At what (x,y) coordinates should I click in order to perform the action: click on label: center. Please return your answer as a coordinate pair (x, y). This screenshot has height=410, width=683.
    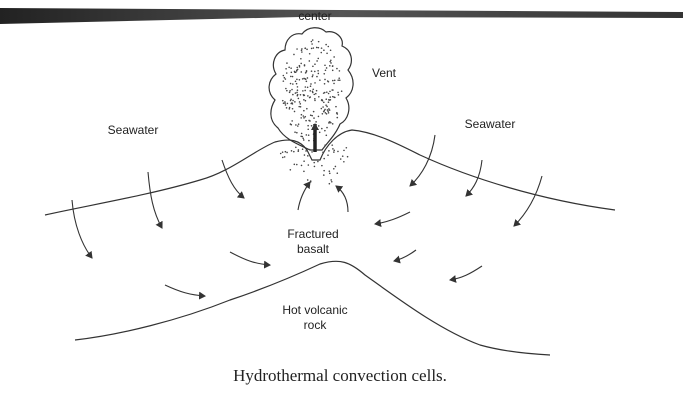
    Looking at the image, I should click on (314, 16).